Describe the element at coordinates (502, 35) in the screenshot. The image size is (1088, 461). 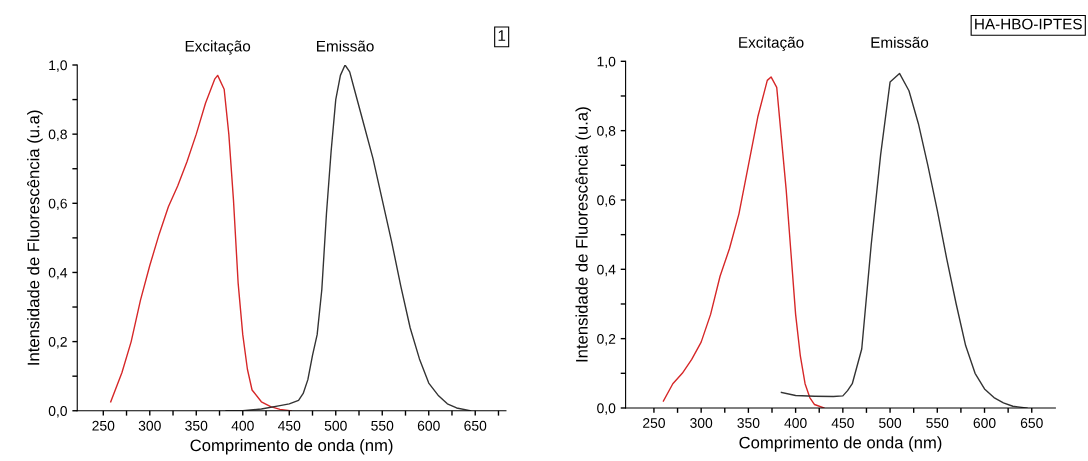
I see `text: 1` at that location.